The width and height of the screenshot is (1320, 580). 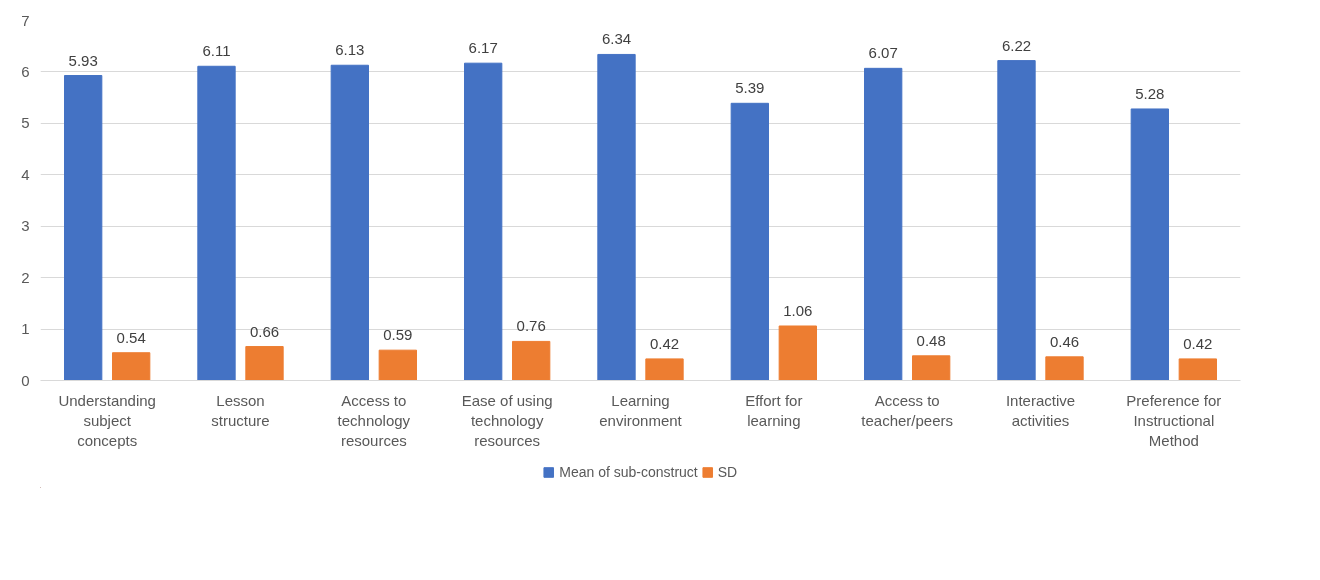 What do you see at coordinates (483, 48) in the screenshot?
I see `data-label: 6.17` at bounding box center [483, 48].